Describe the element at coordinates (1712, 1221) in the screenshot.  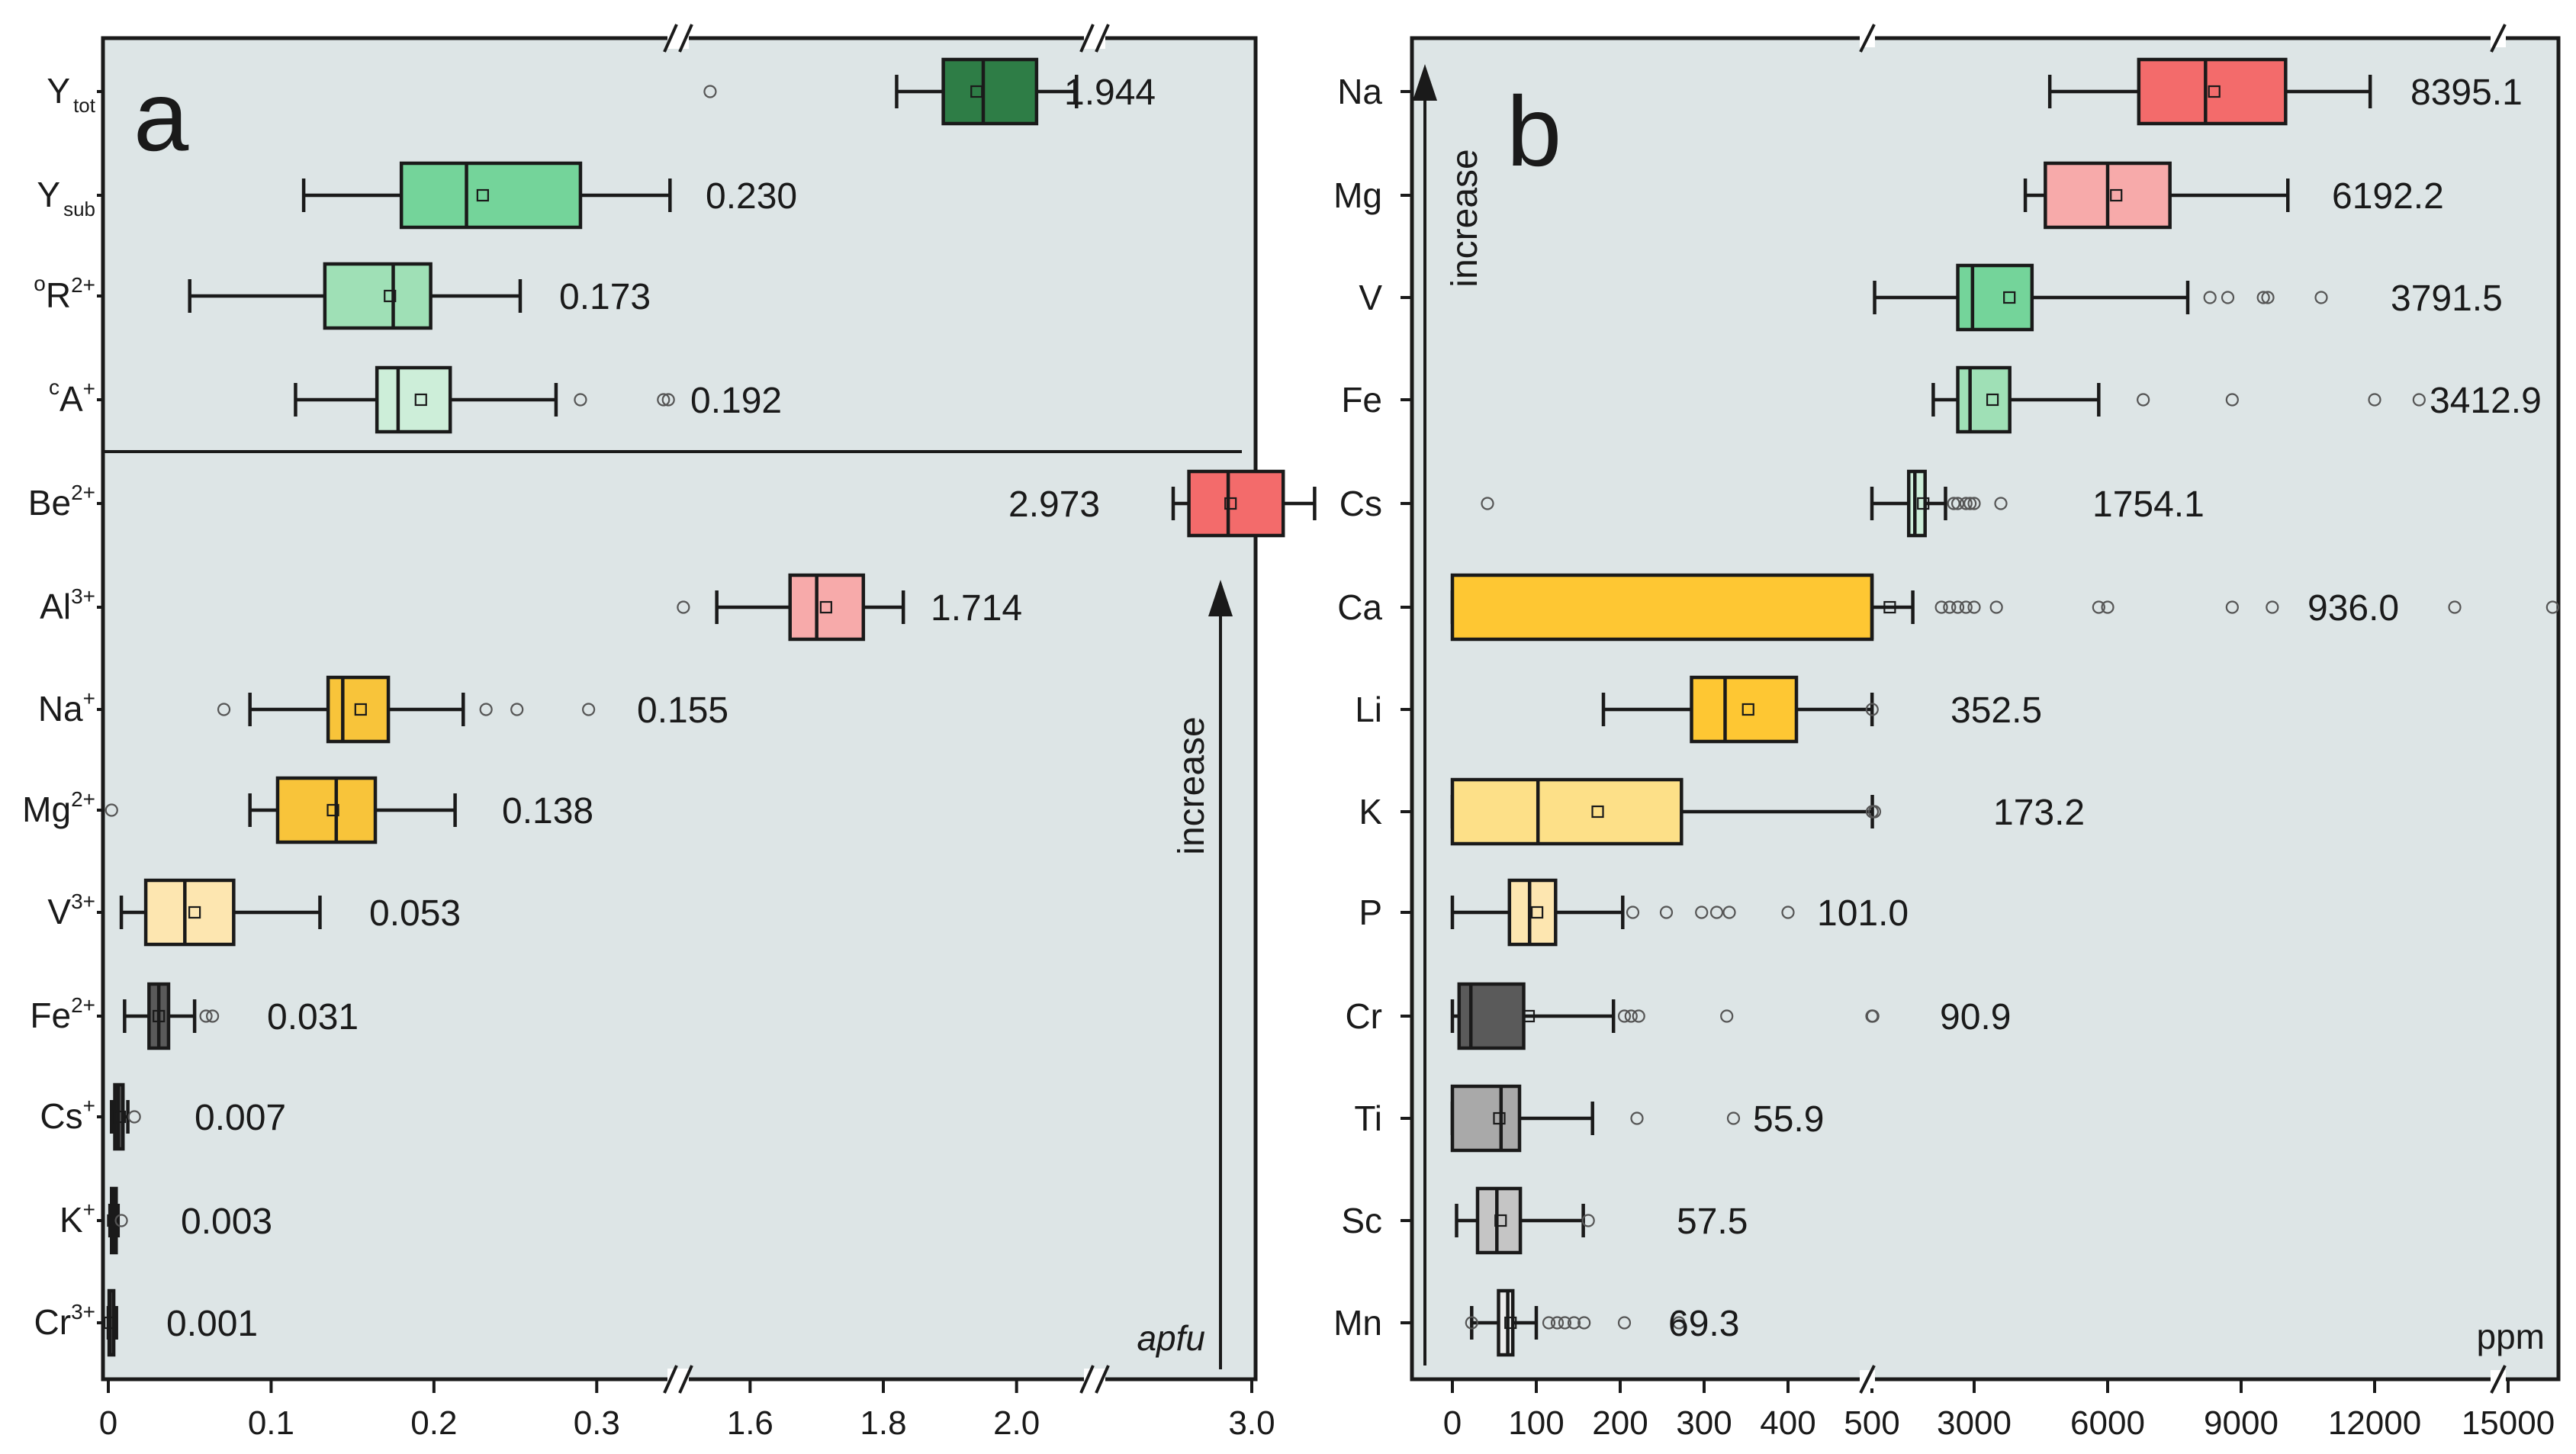
I see `value-label-b-11: 57.5` at that location.